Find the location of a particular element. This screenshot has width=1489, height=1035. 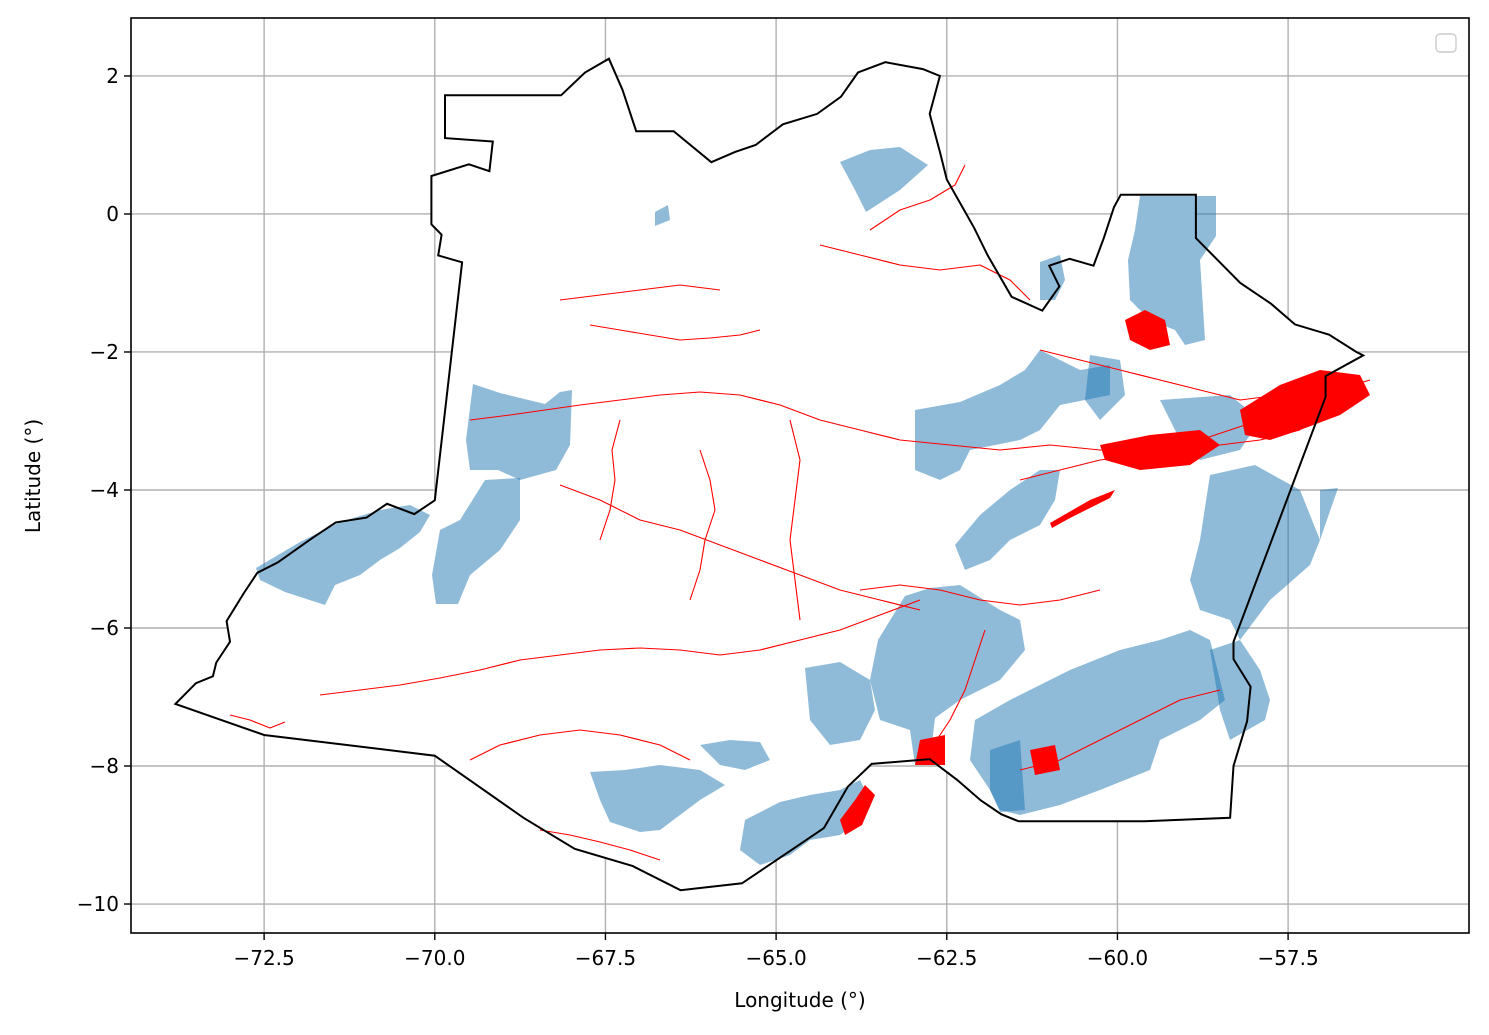

x-axis-ticks: −72.5 −70.0 −67.5 −65.0 −62.5 −60.0 −57.5 is located at coordinates (775, 951).